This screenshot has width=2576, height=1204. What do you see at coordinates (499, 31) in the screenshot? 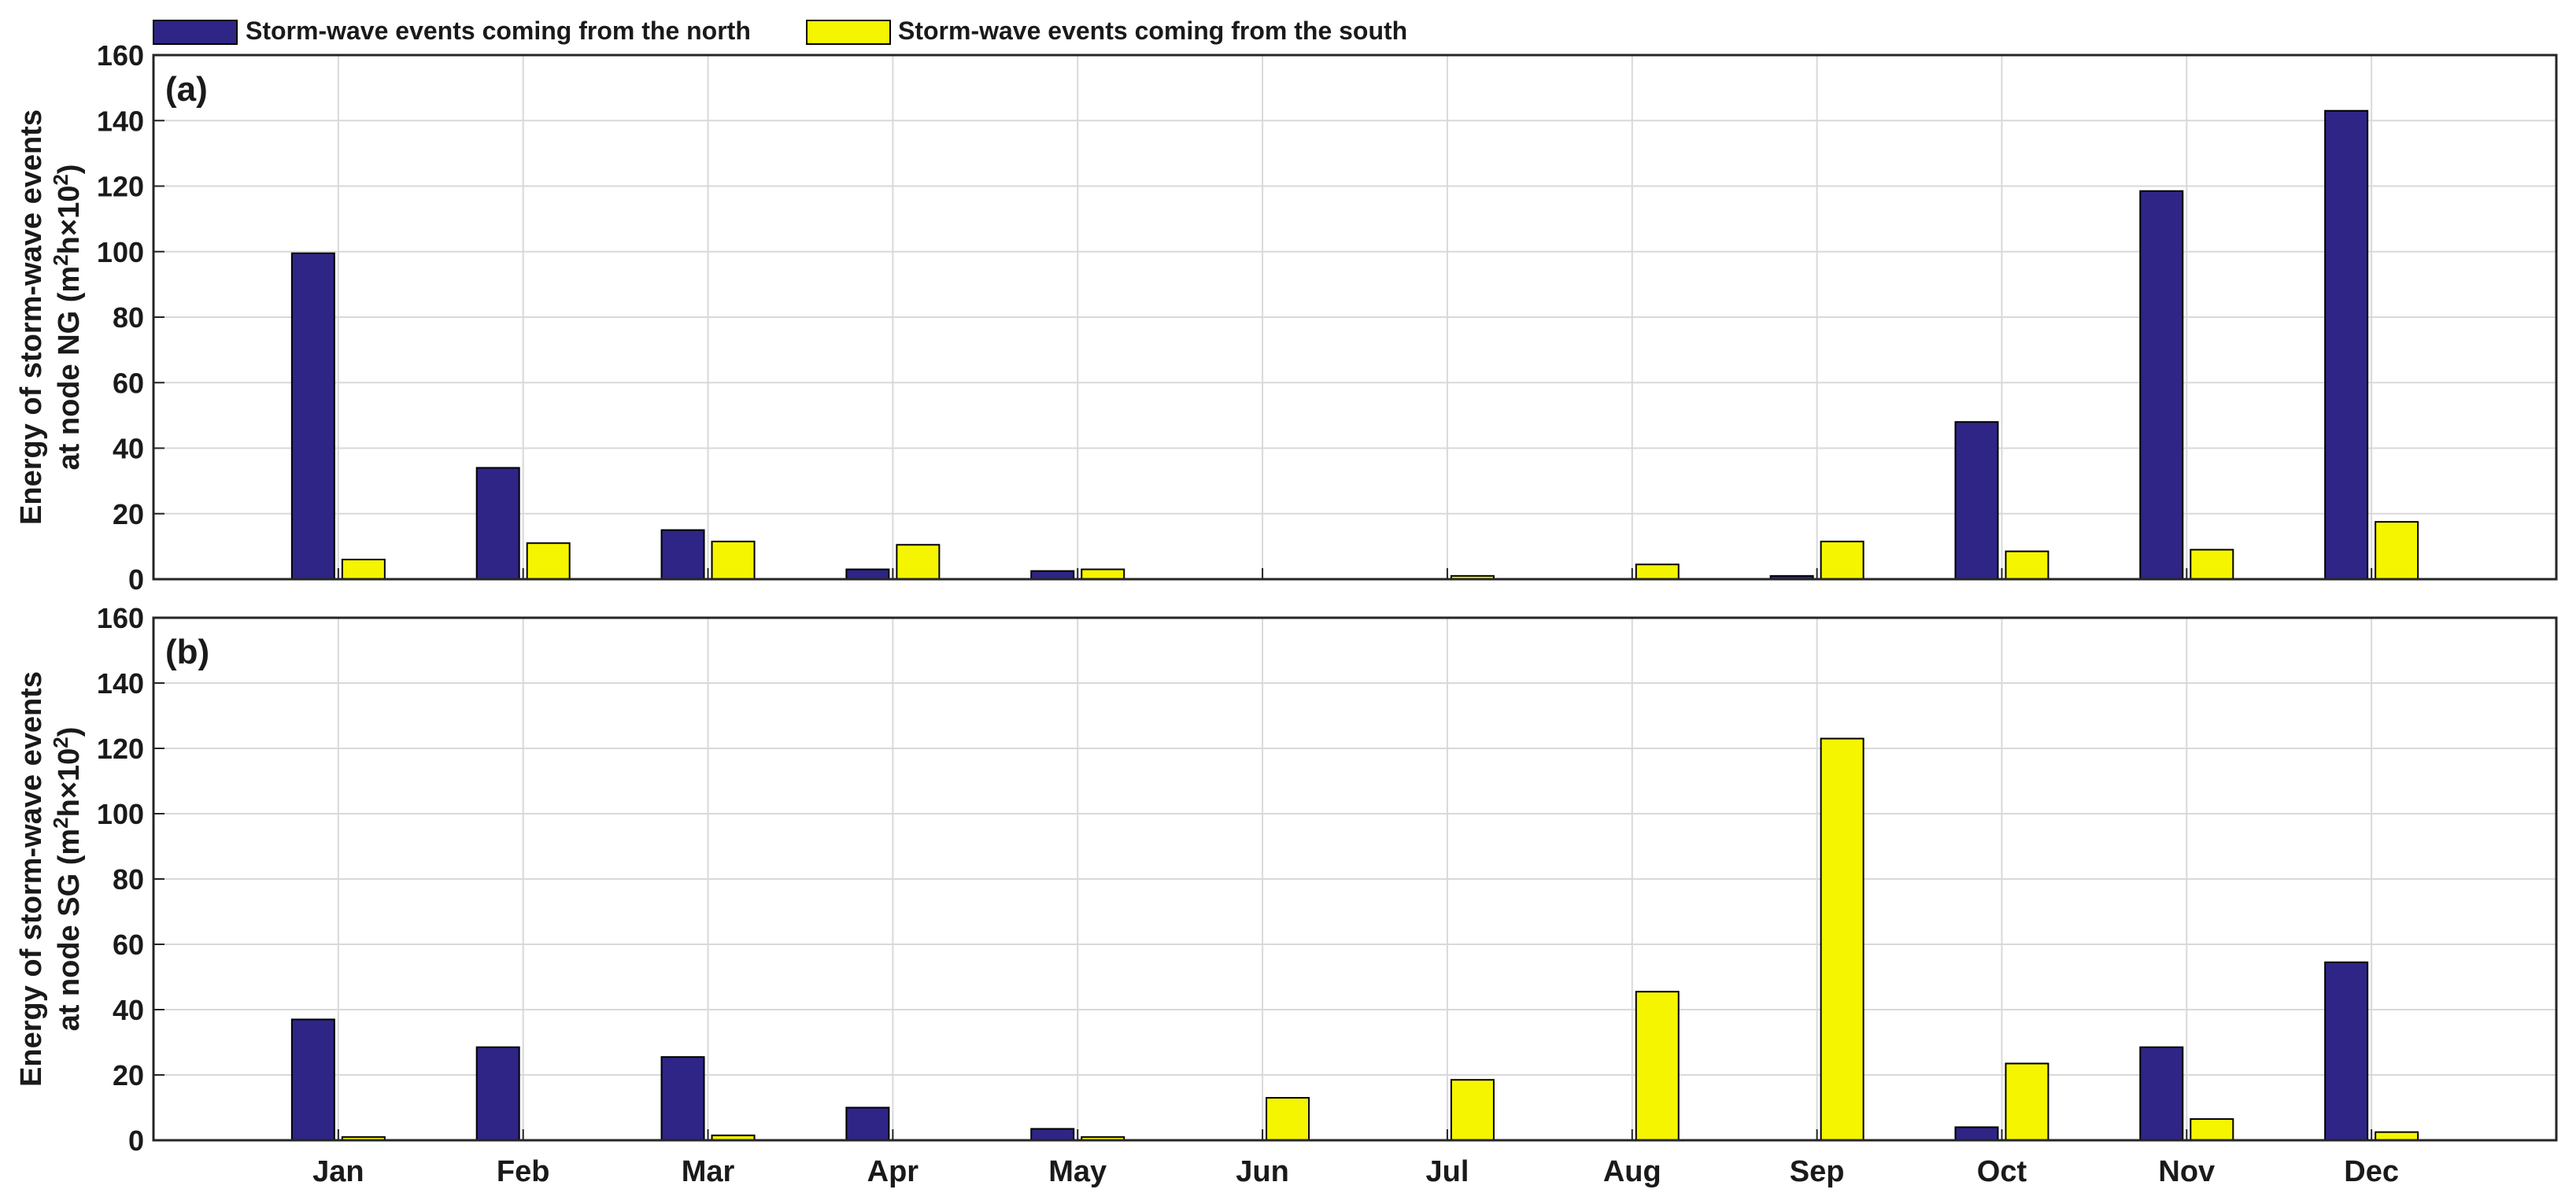
I see `legend-label-north: Storm-wave events coming from the north` at bounding box center [499, 31].